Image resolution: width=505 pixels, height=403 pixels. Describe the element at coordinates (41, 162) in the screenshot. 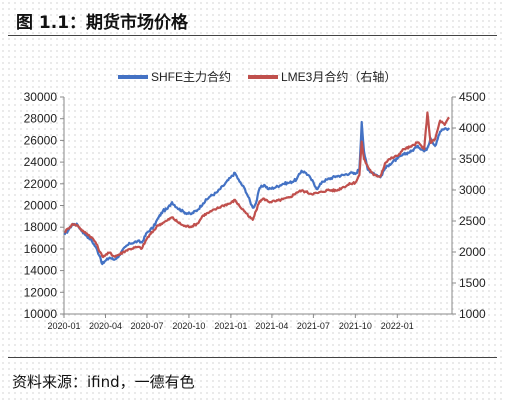

I see `y-tick-label: 24000` at that location.